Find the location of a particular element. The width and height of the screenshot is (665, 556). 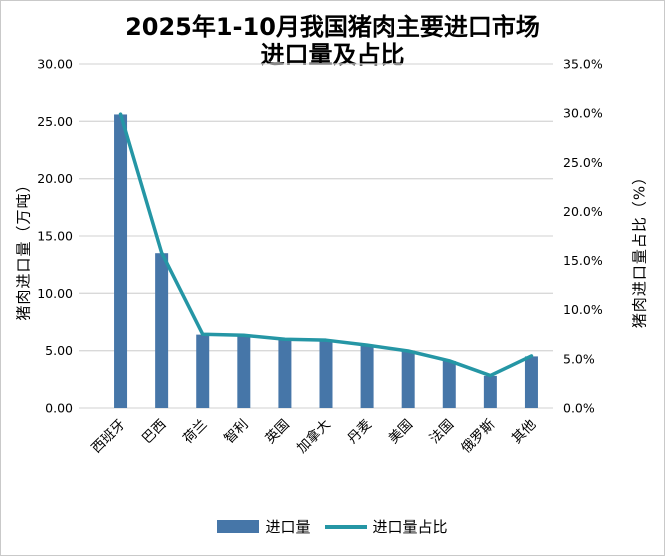

category-label: 加拿大 is located at coordinates (313, 436).